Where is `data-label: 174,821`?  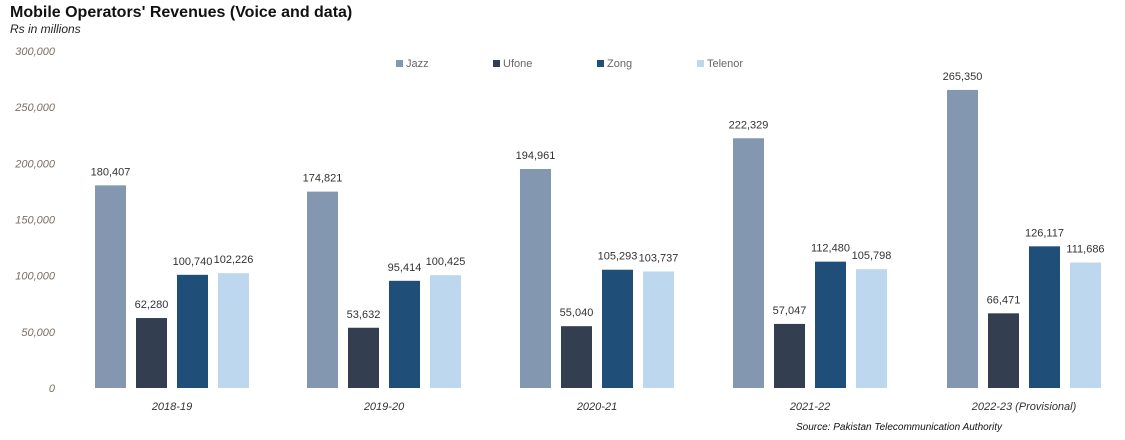 data-label: 174,821 is located at coordinates (323, 179).